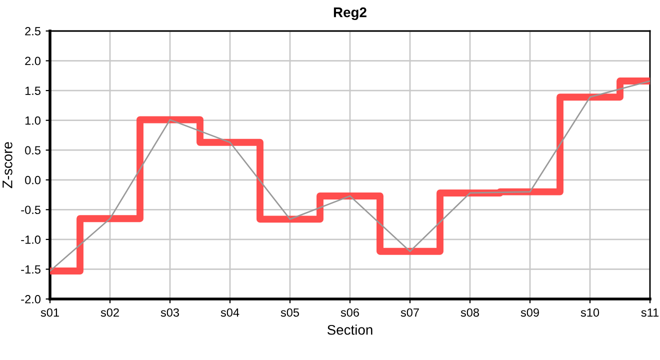 The width and height of the screenshot is (660, 360). Describe the element at coordinates (349, 329) in the screenshot. I see `x-axis-title: Section` at that location.